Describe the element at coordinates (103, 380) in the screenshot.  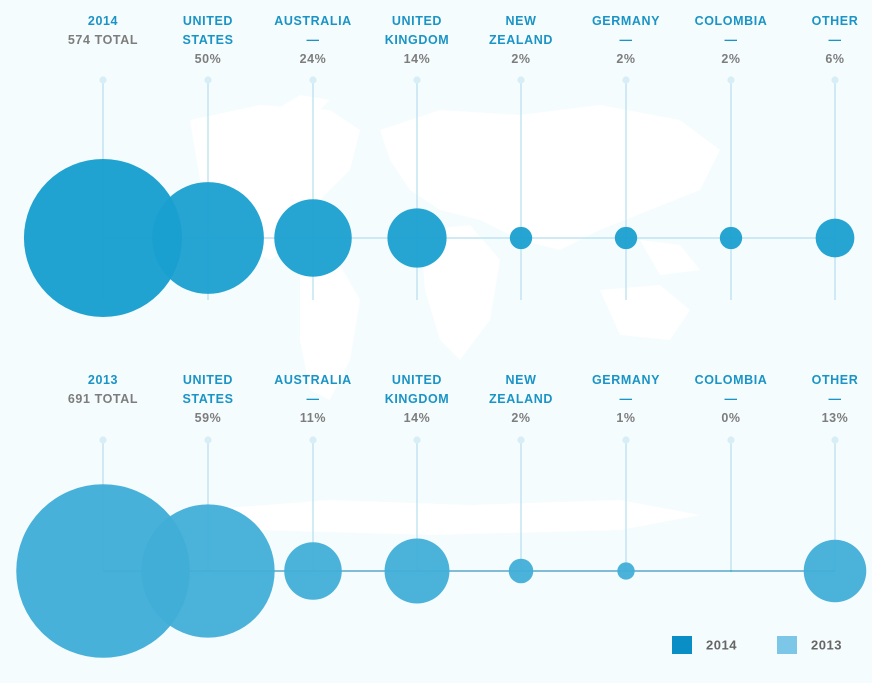
I see `year-label: 2013` at that location.